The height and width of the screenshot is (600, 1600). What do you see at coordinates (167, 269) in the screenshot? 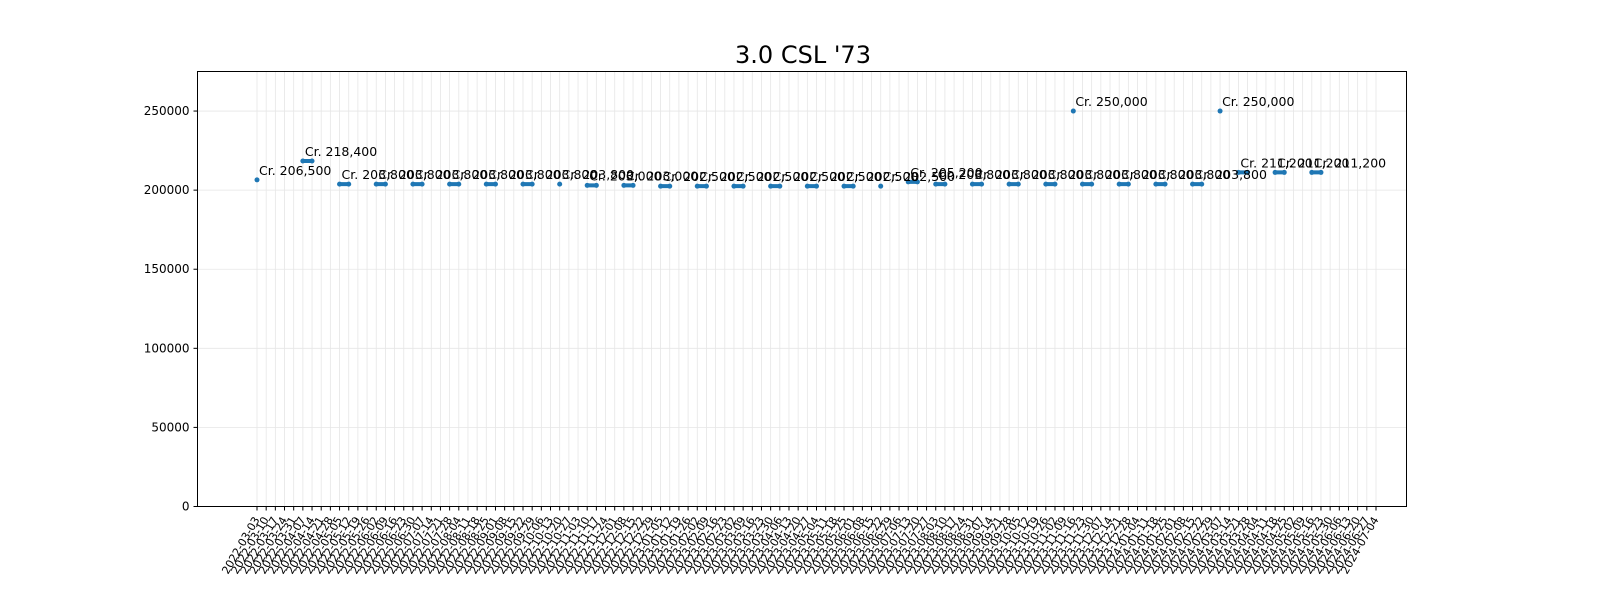
I see `y-tick-label: 150000` at bounding box center [167, 269].